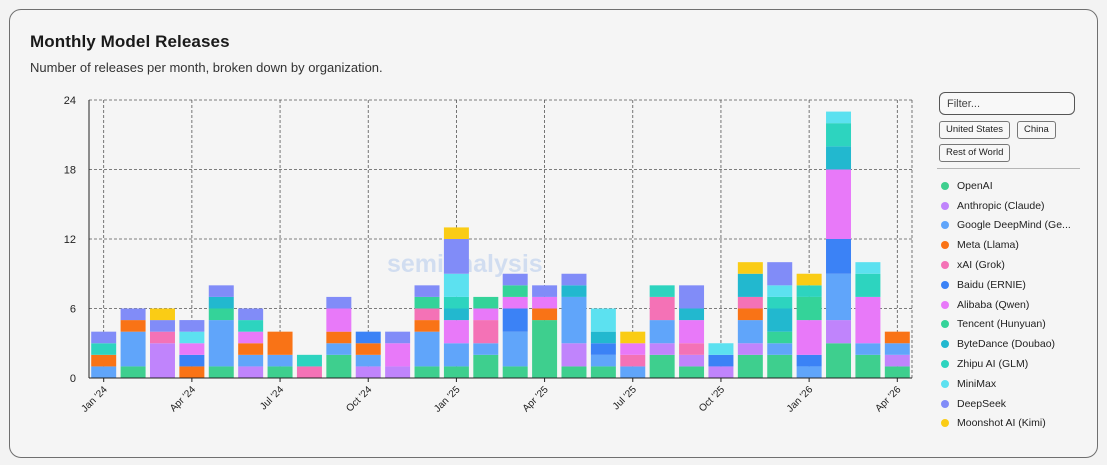 The width and height of the screenshot is (1107, 465). I want to click on legend-item-meta-llama: Meta (Llama), so click(1011, 245).